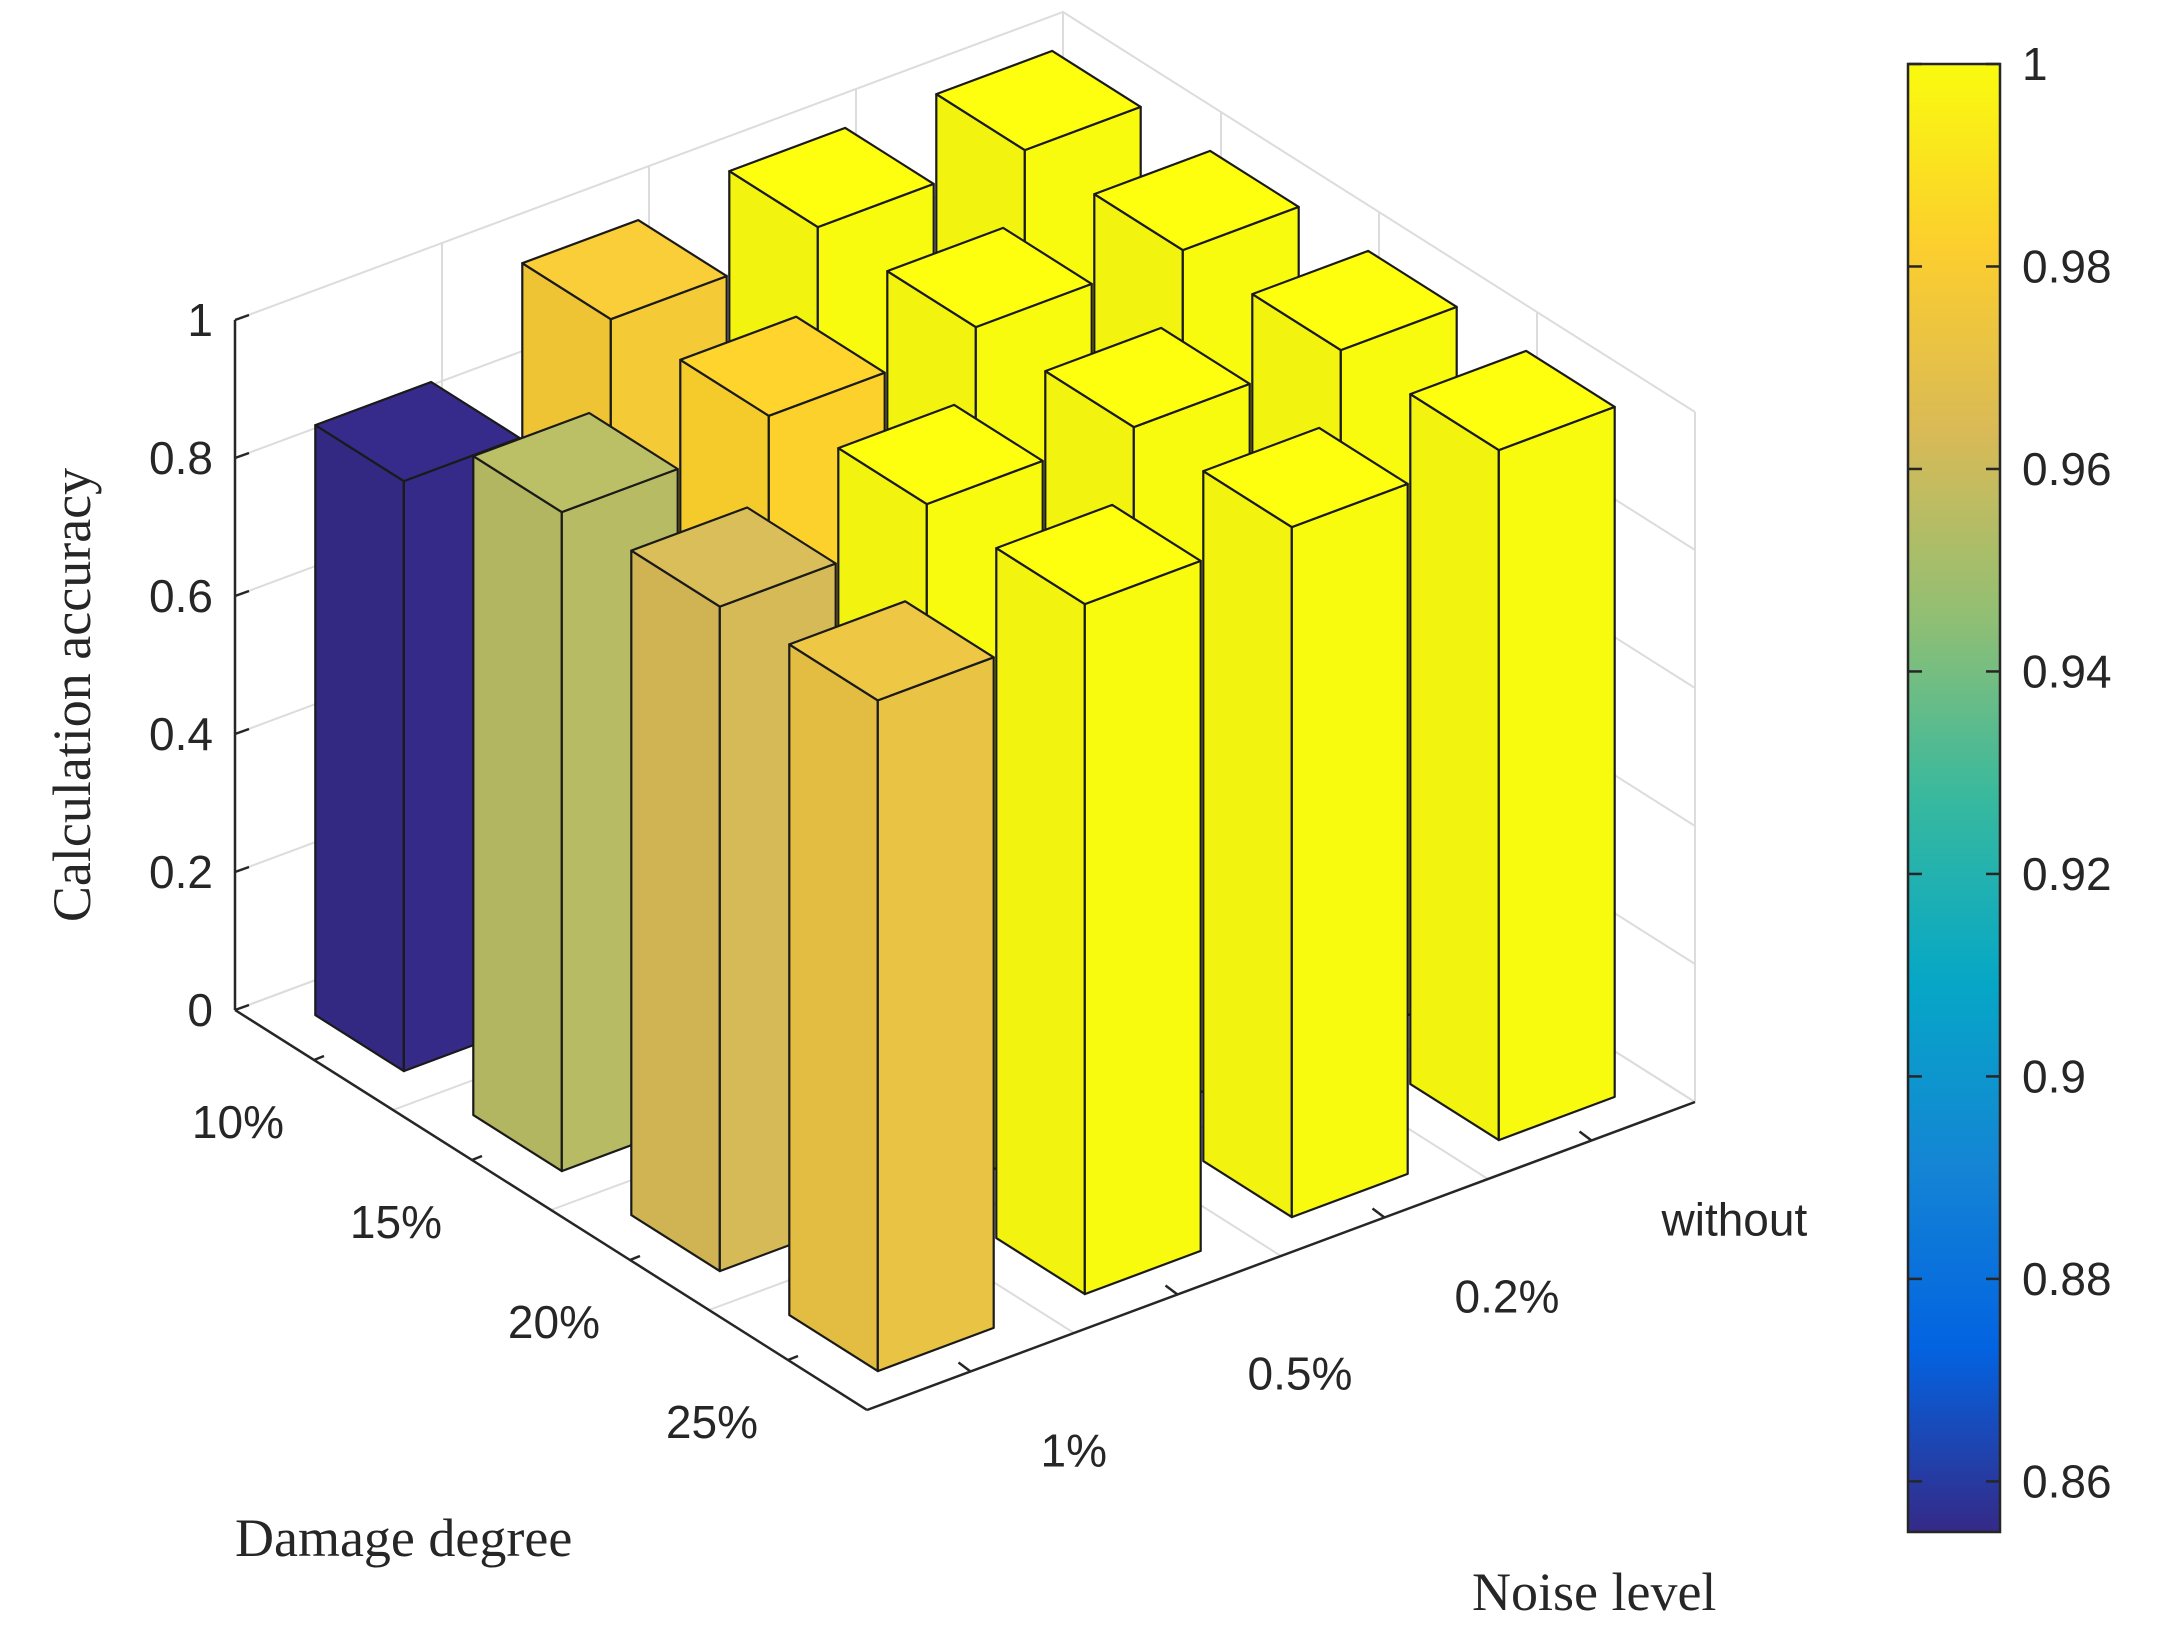  I want to click on colorbar-tick-label: 0.94, so click(2067, 671).